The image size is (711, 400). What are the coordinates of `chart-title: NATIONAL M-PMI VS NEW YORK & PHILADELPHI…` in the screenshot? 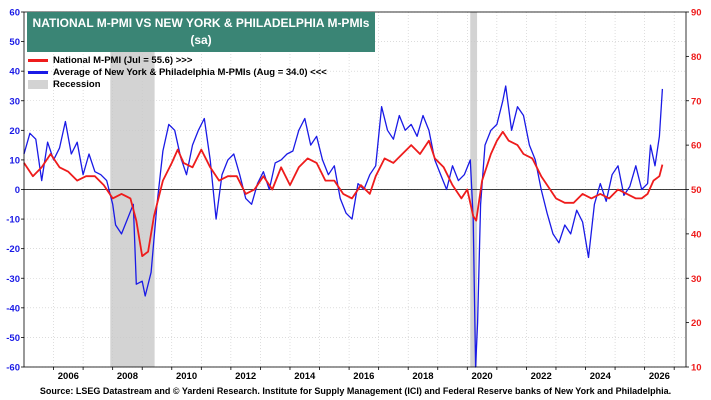 It's located at (201, 23).